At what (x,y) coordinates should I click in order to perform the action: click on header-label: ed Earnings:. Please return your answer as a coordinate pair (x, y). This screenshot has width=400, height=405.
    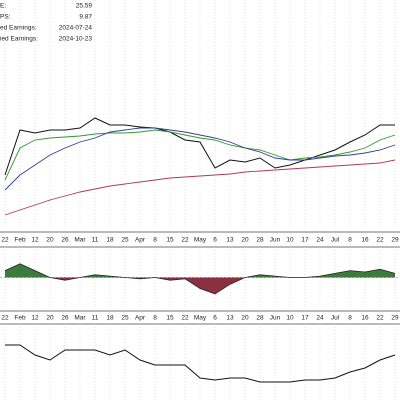
    Looking at the image, I should click on (18, 28).